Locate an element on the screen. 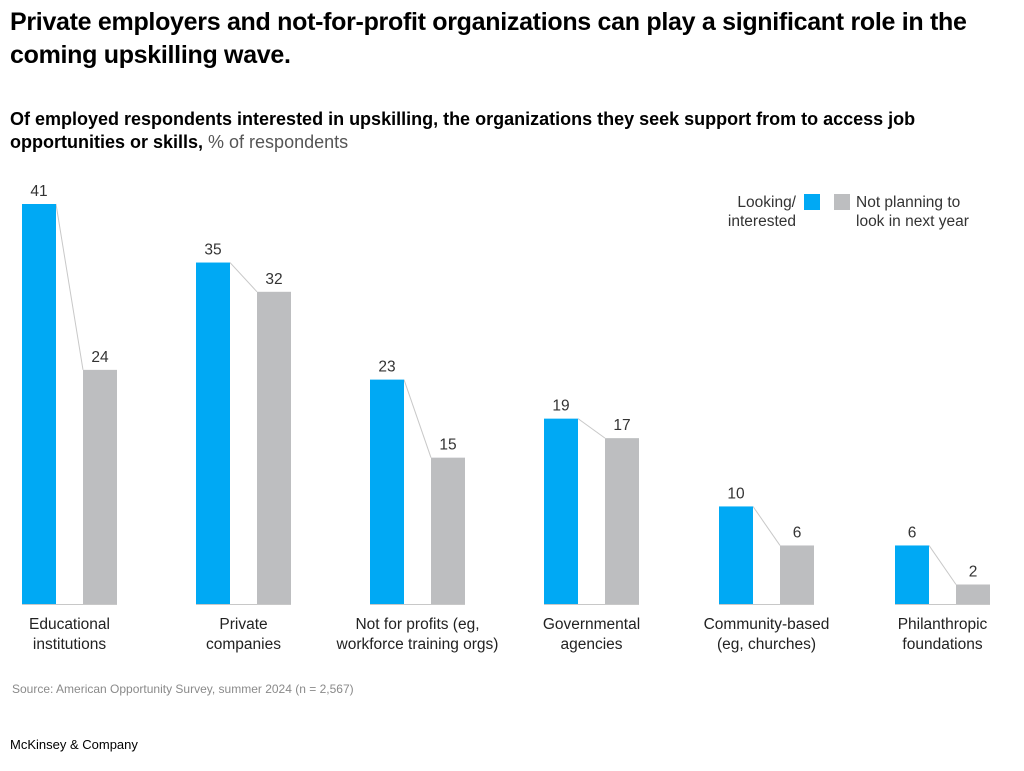  category-label-line: agencies is located at coordinates (591, 644).